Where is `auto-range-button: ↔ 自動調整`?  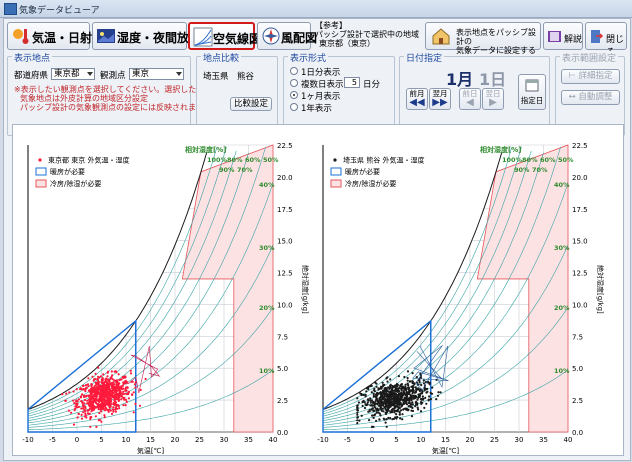 auto-range-button: ↔ 自動調整 is located at coordinates (590, 97).